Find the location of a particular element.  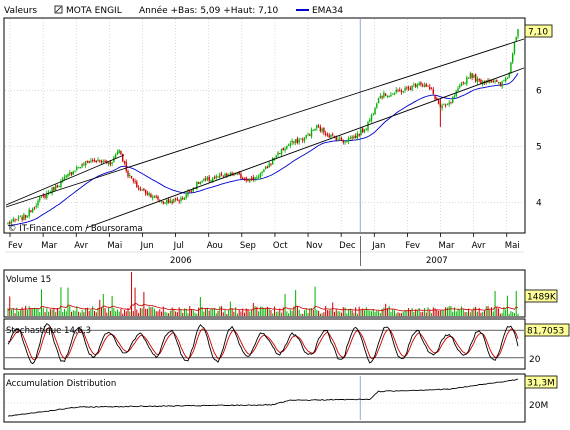

accumulation-tick-20m: 20M is located at coordinates (538, 406).